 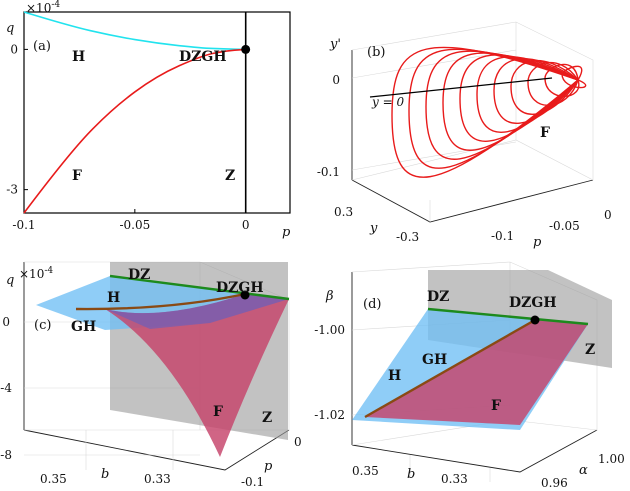 I want to click on panel-b-label: (b), so click(x=376, y=52).